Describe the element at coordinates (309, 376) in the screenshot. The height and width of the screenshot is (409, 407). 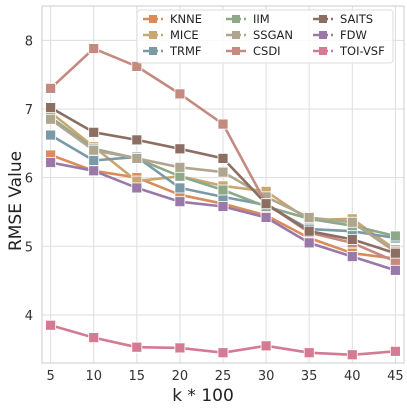
I see `x-tick-label: 35` at that location.